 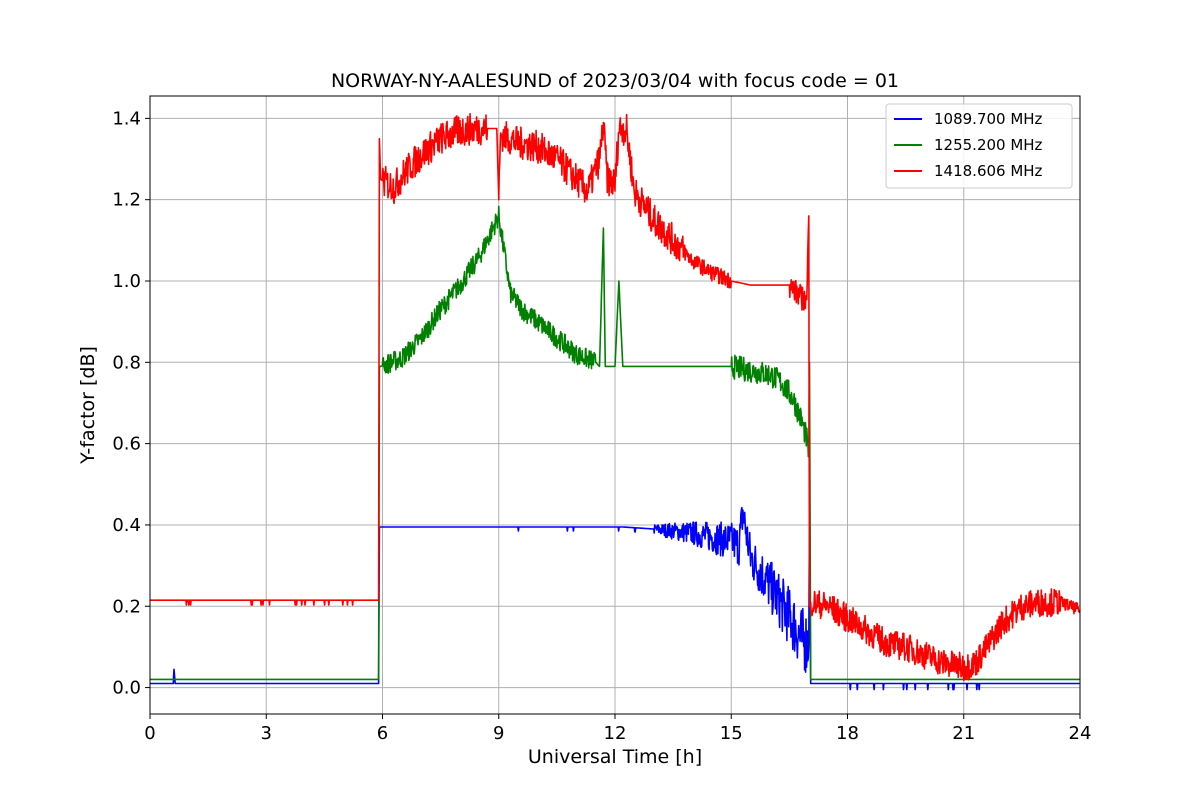 I want to click on y-tick-label: 0.8, so click(x=126, y=362).